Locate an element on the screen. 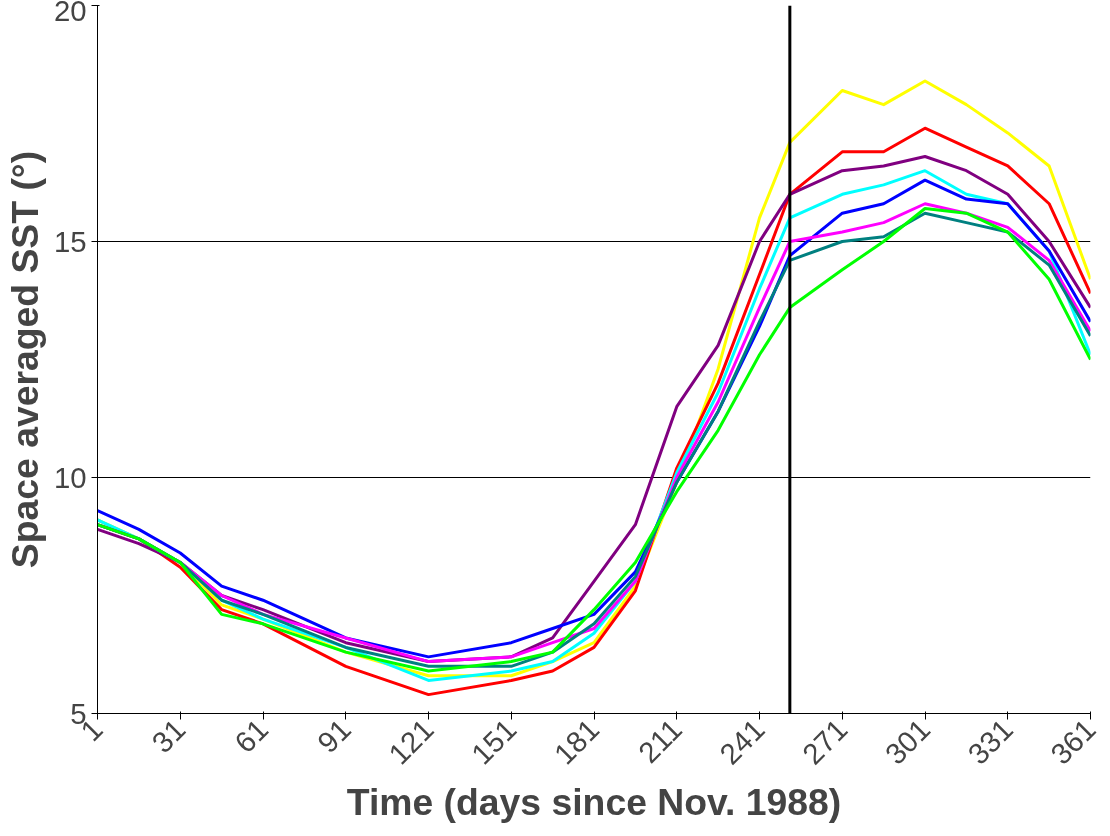 The height and width of the screenshot is (836, 1110). y-tick-label: 20 is located at coordinates (70, 13).